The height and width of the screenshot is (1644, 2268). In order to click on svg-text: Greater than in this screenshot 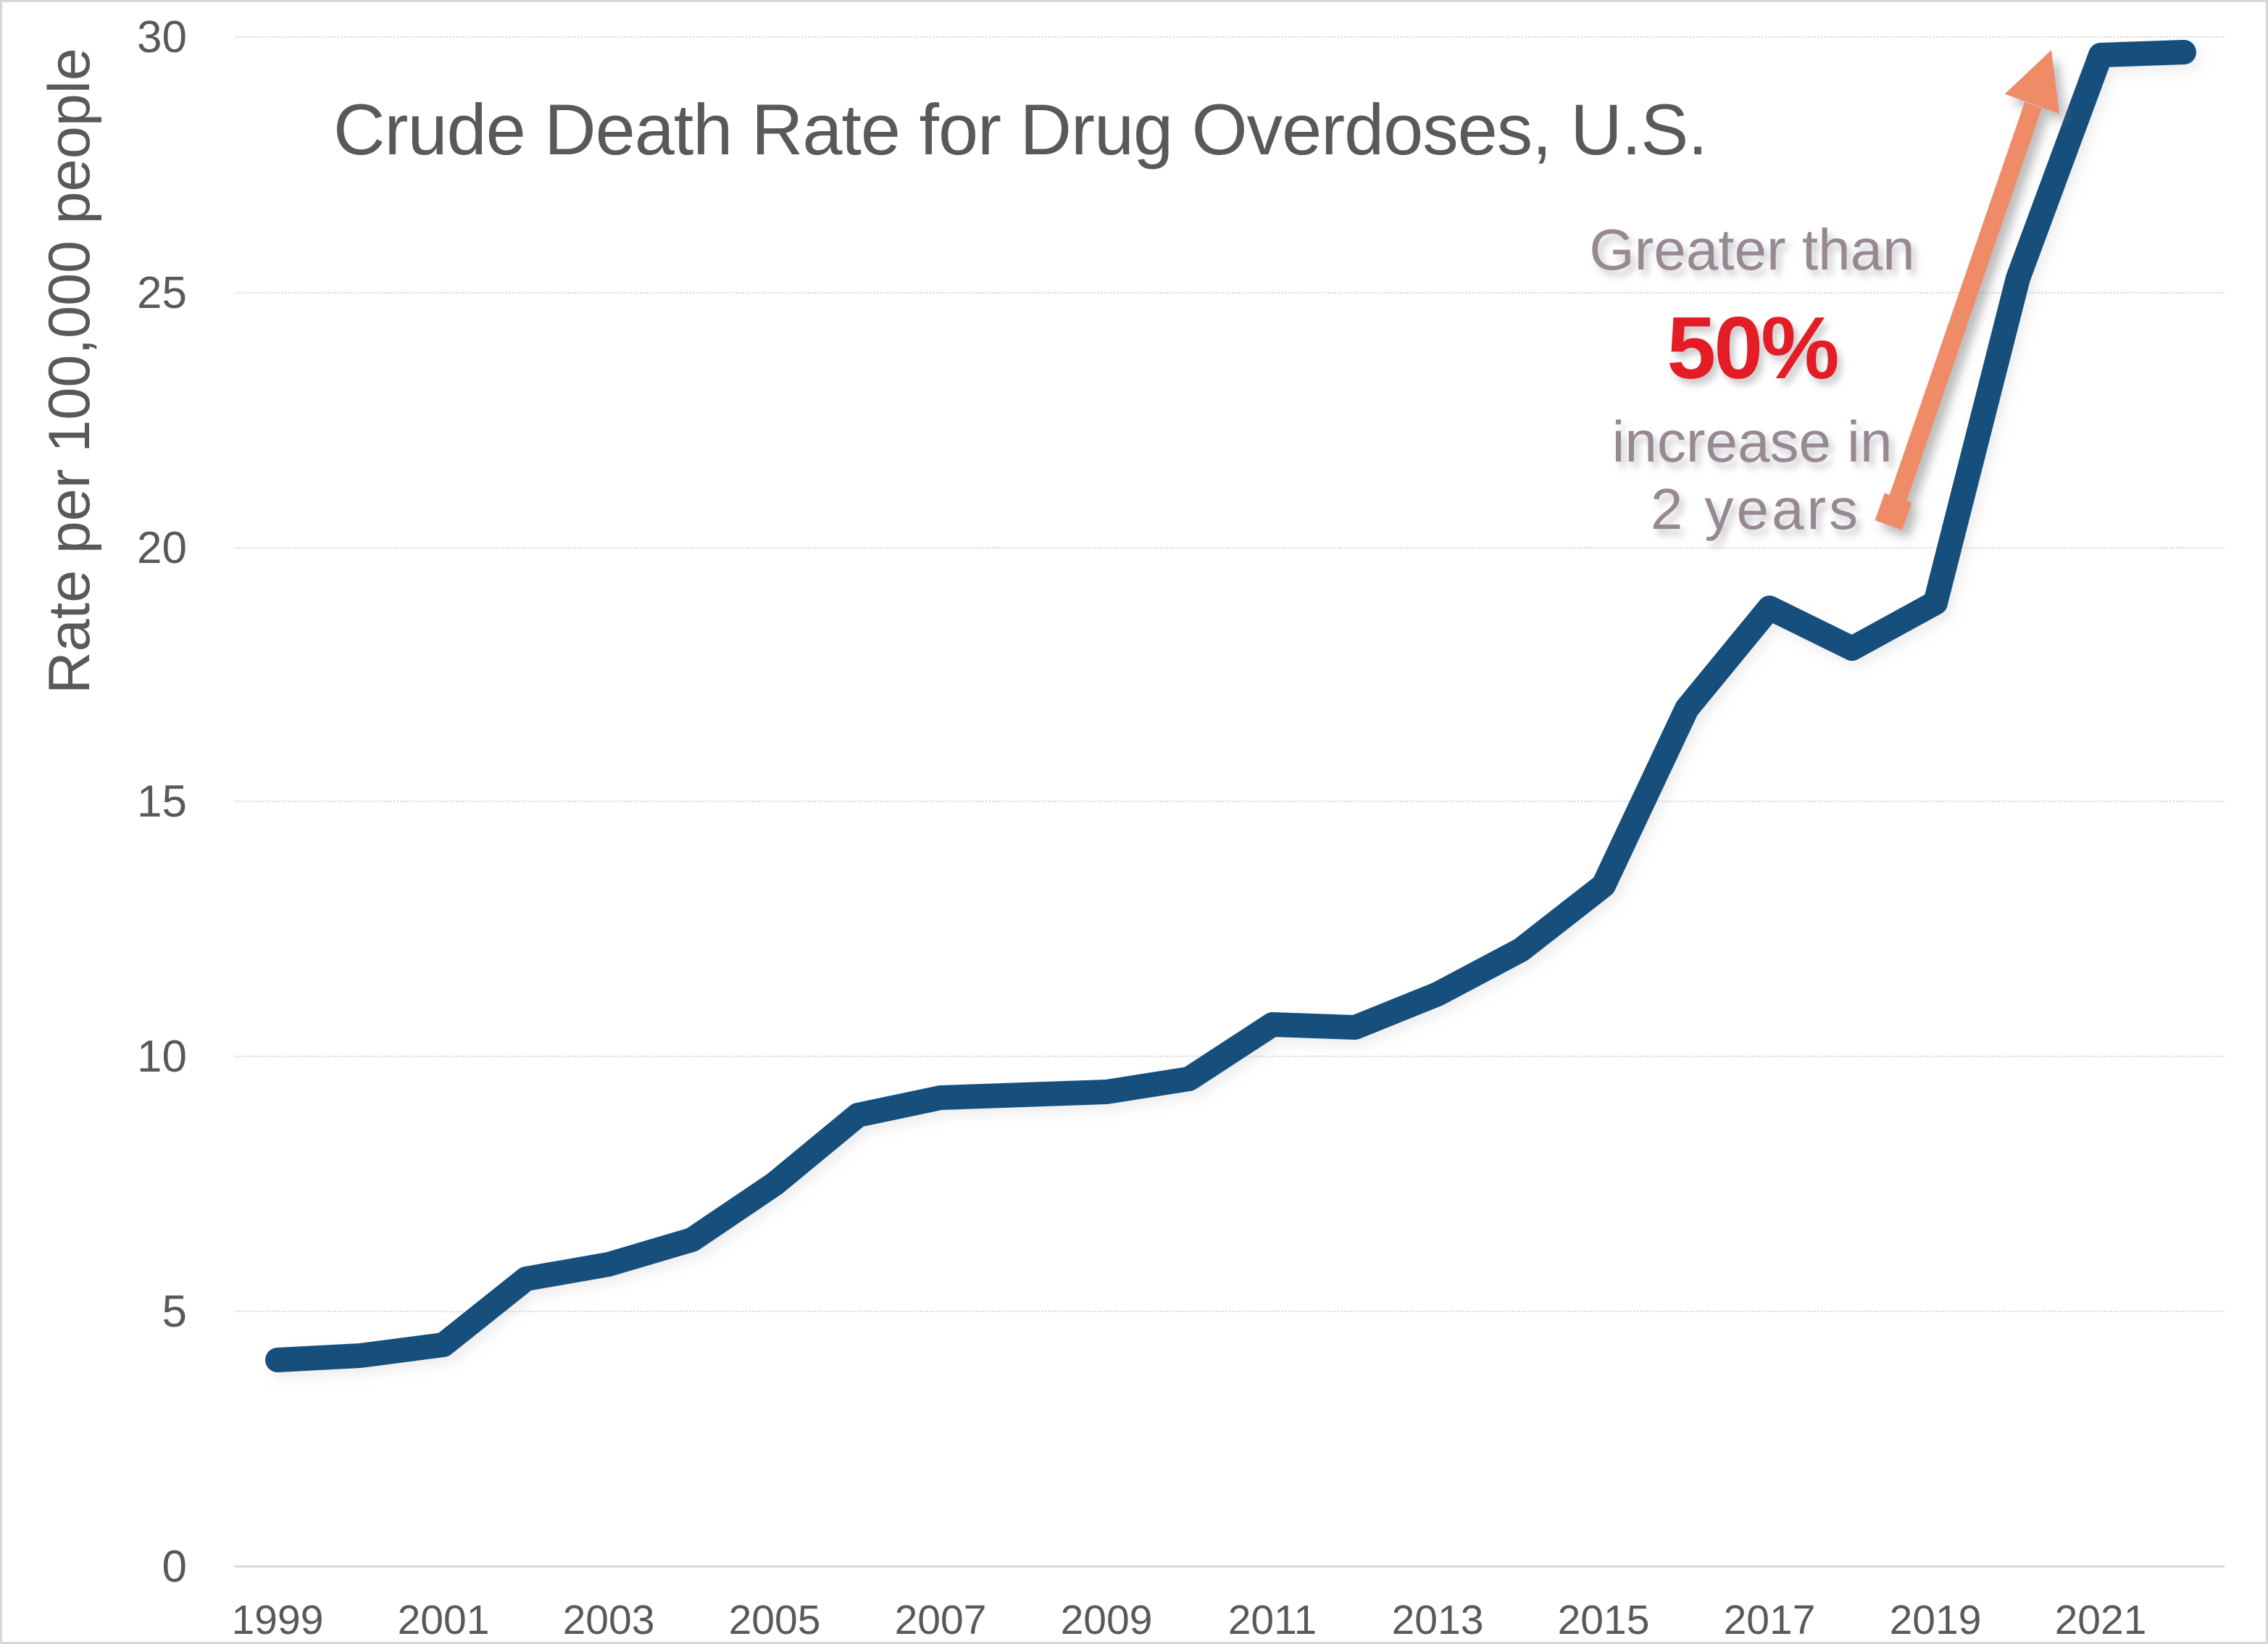, I will do `click(1752, 249)`.